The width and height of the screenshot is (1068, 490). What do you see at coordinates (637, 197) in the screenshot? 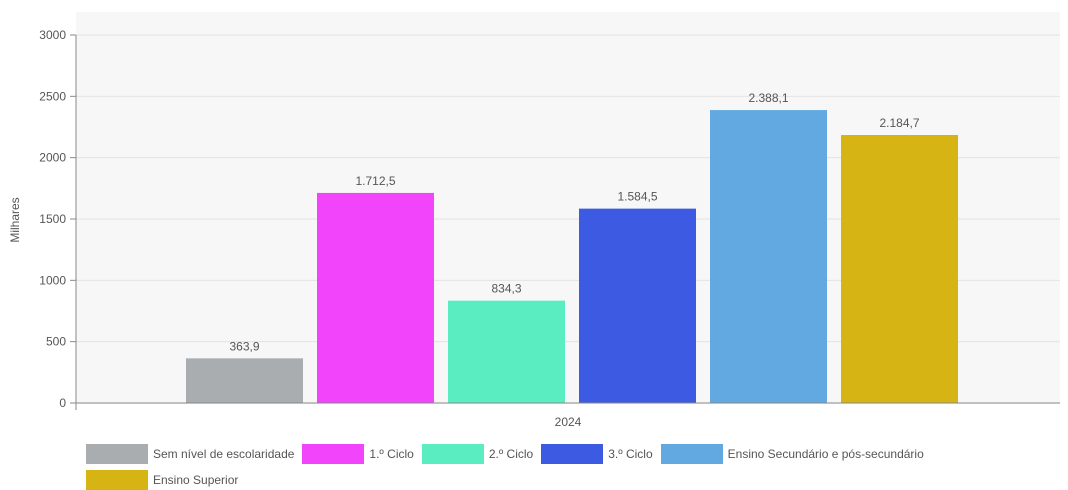
I see `data-label: 1.584,5` at bounding box center [637, 197].